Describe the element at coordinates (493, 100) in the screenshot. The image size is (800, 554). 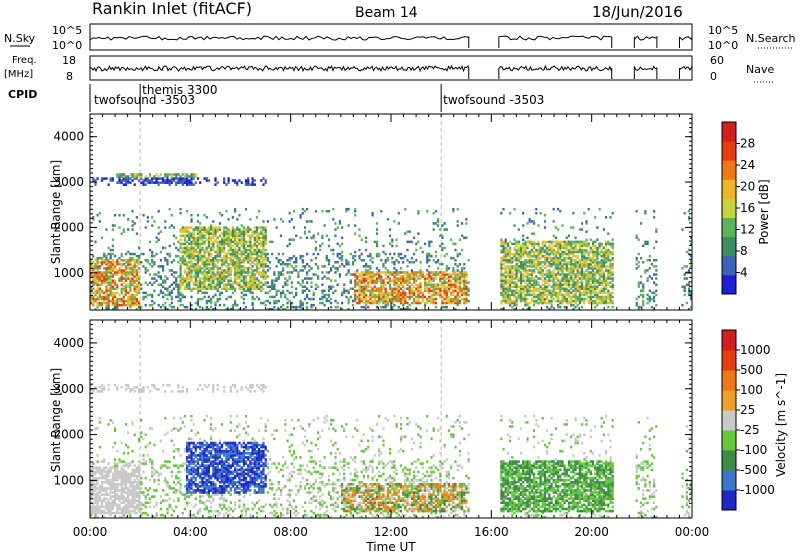
I see `cpid-entry: twofsound -3503` at that location.